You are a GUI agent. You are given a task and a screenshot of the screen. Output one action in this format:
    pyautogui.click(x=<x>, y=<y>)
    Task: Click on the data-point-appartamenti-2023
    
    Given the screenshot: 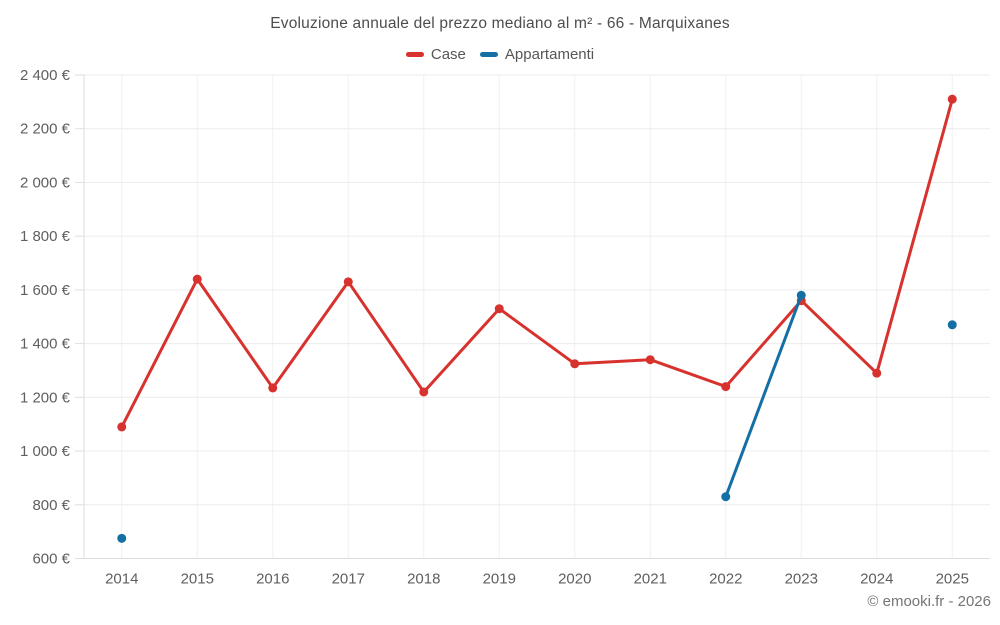 What is the action you would take?
    pyautogui.click(x=801, y=295)
    